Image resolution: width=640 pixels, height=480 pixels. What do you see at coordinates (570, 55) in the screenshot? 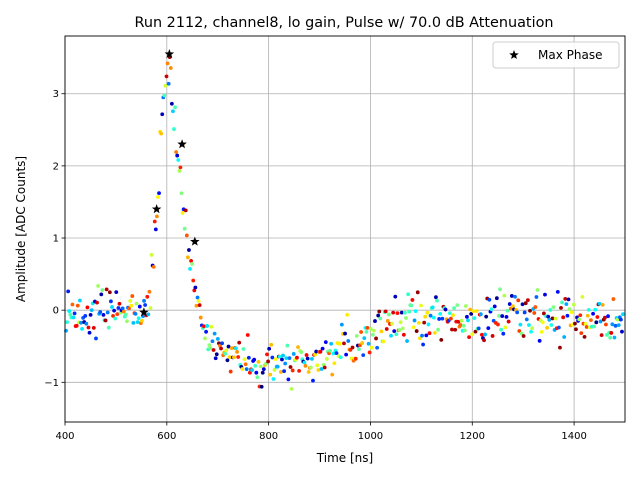
I see `legend-label-max-phase: Max Phase` at bounding box center [570, 55].